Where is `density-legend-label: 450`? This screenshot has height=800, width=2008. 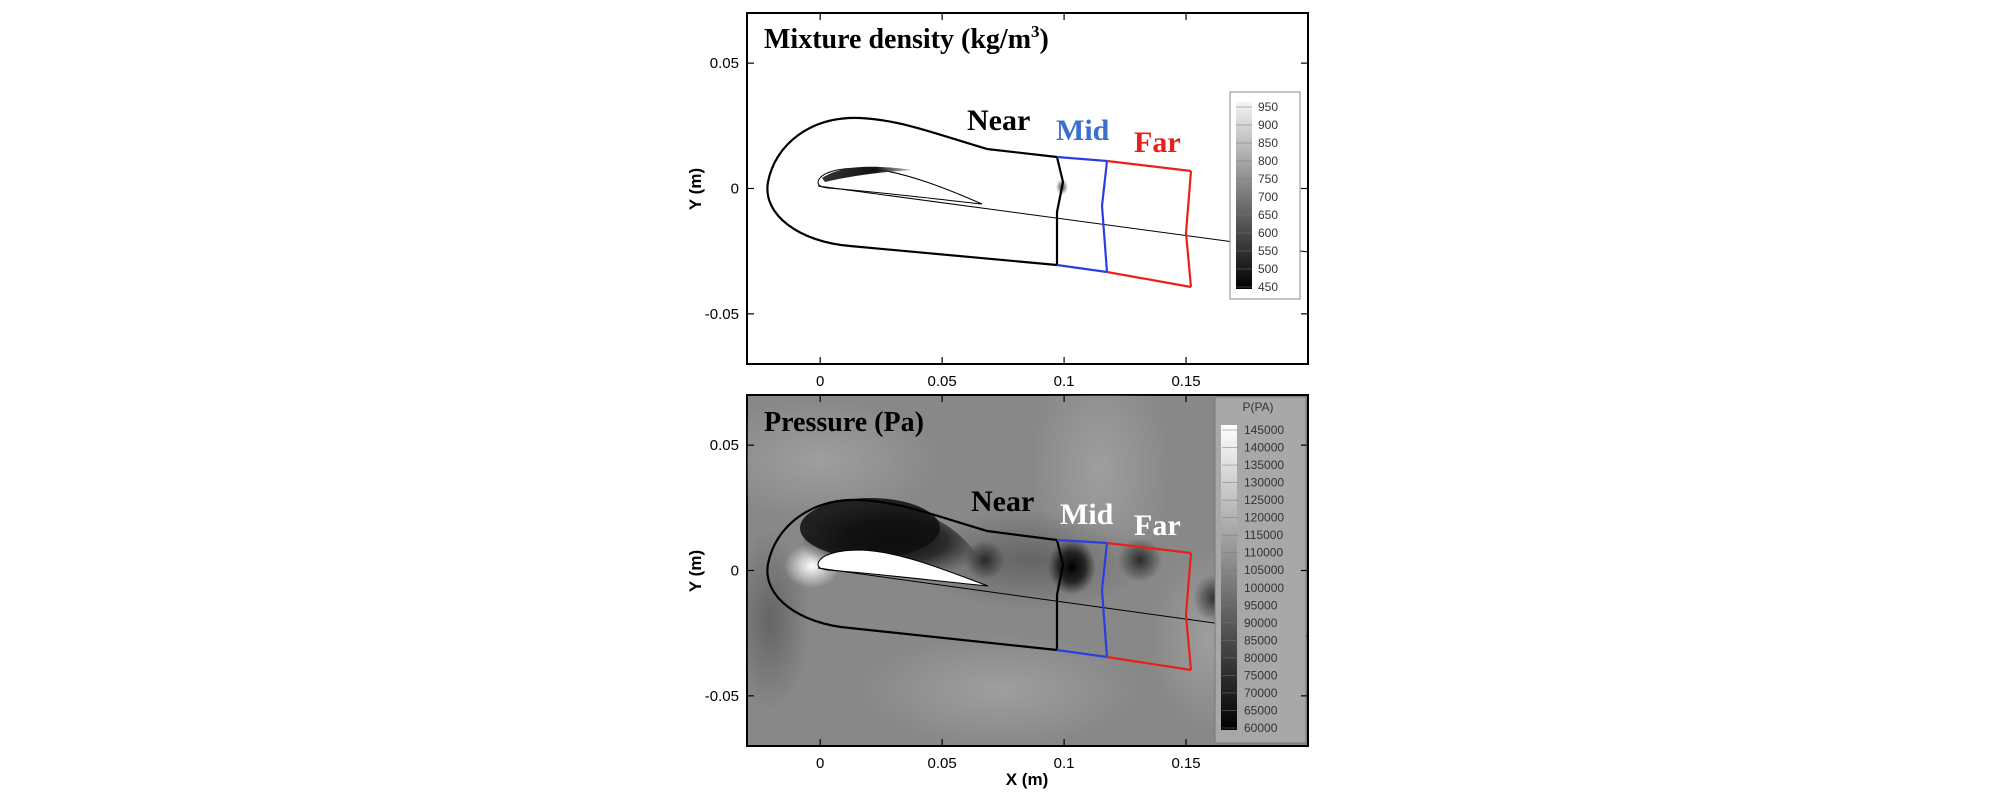 density-legend-label: 450 is located at coordinates (1268, 287).